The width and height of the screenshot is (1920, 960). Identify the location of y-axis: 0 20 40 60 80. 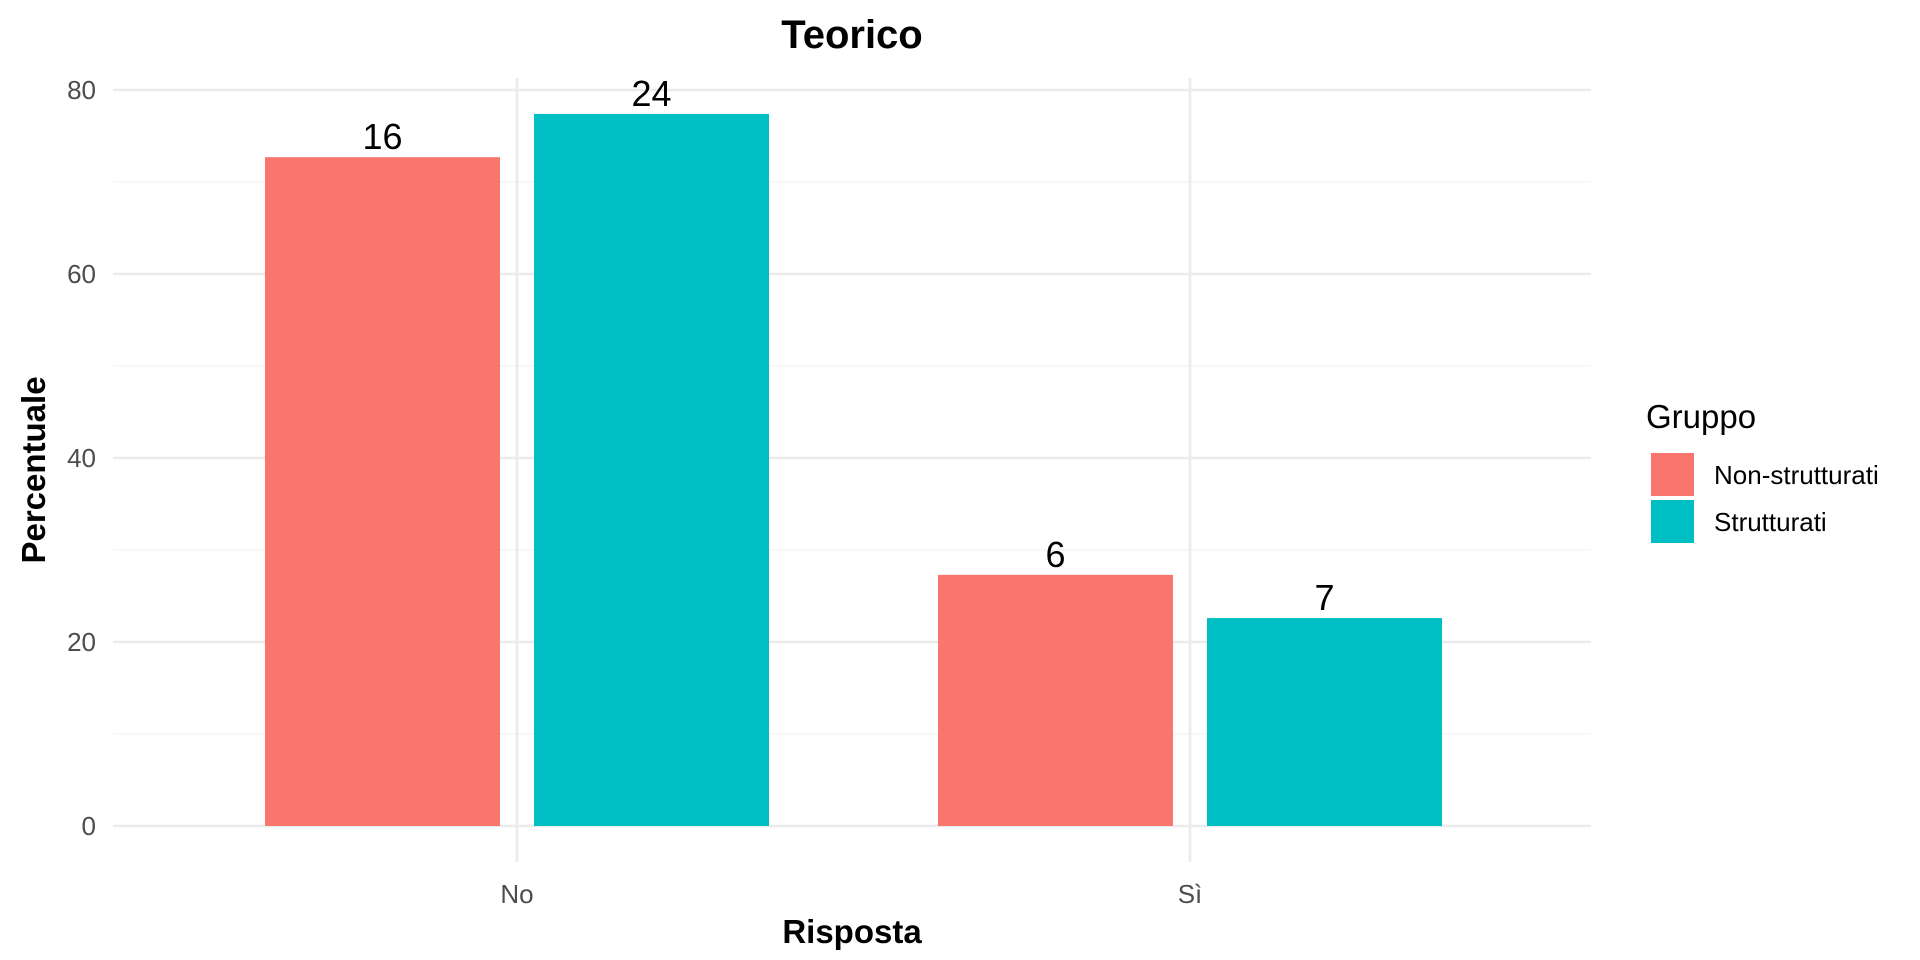
(81, 458).